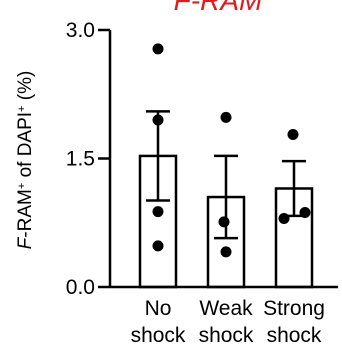 The image size is (342, 354). Describe the element at coordinates (80, 159) in the screenshot. I see `y-tick-label-1: 1.5` at that location.